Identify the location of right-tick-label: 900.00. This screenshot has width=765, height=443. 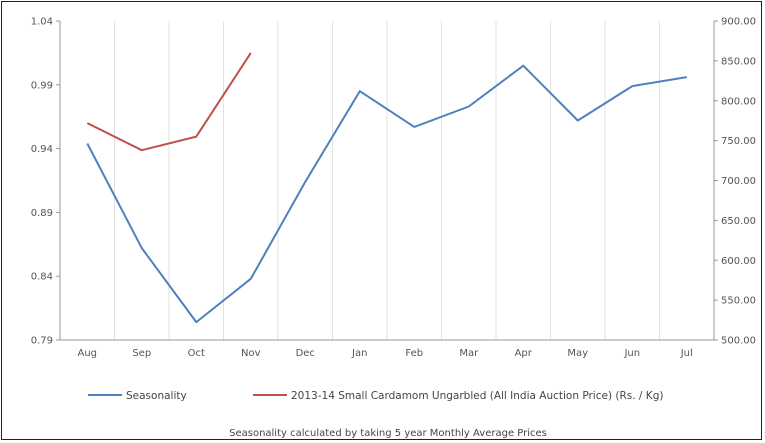
(738, 22).